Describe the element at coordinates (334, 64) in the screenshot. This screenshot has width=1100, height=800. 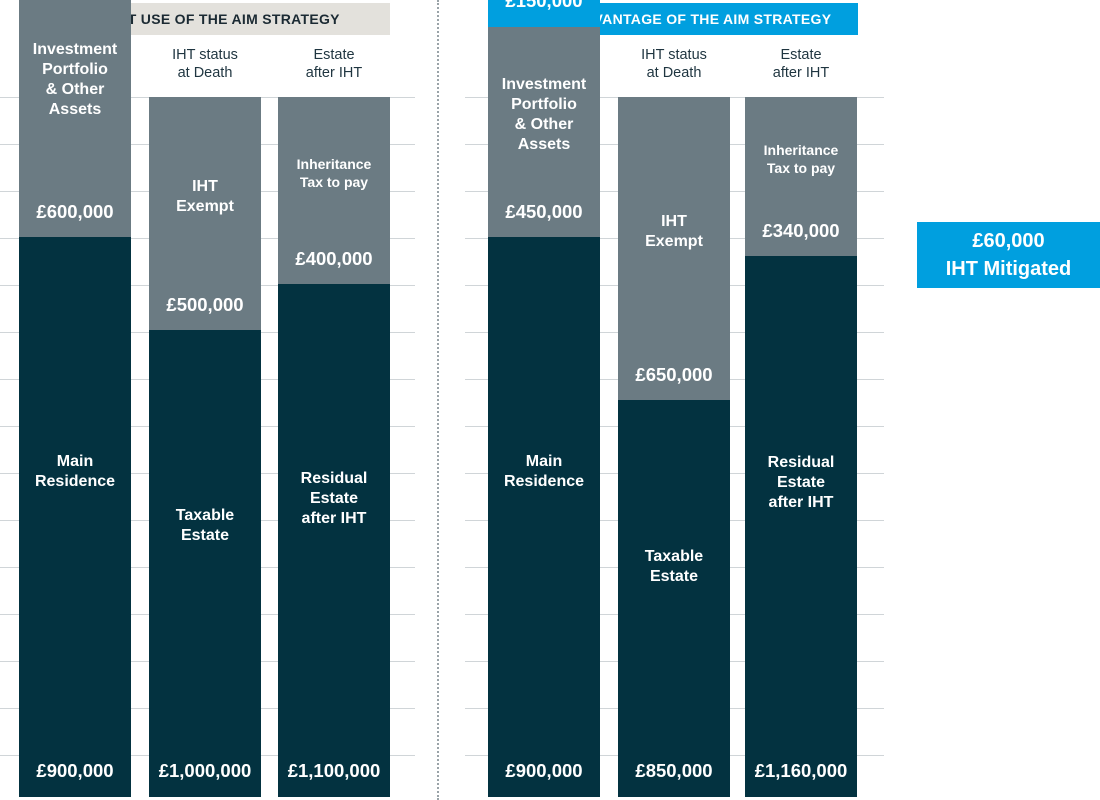
I see `without-aim-column-label: Estate after IHT` at that location.